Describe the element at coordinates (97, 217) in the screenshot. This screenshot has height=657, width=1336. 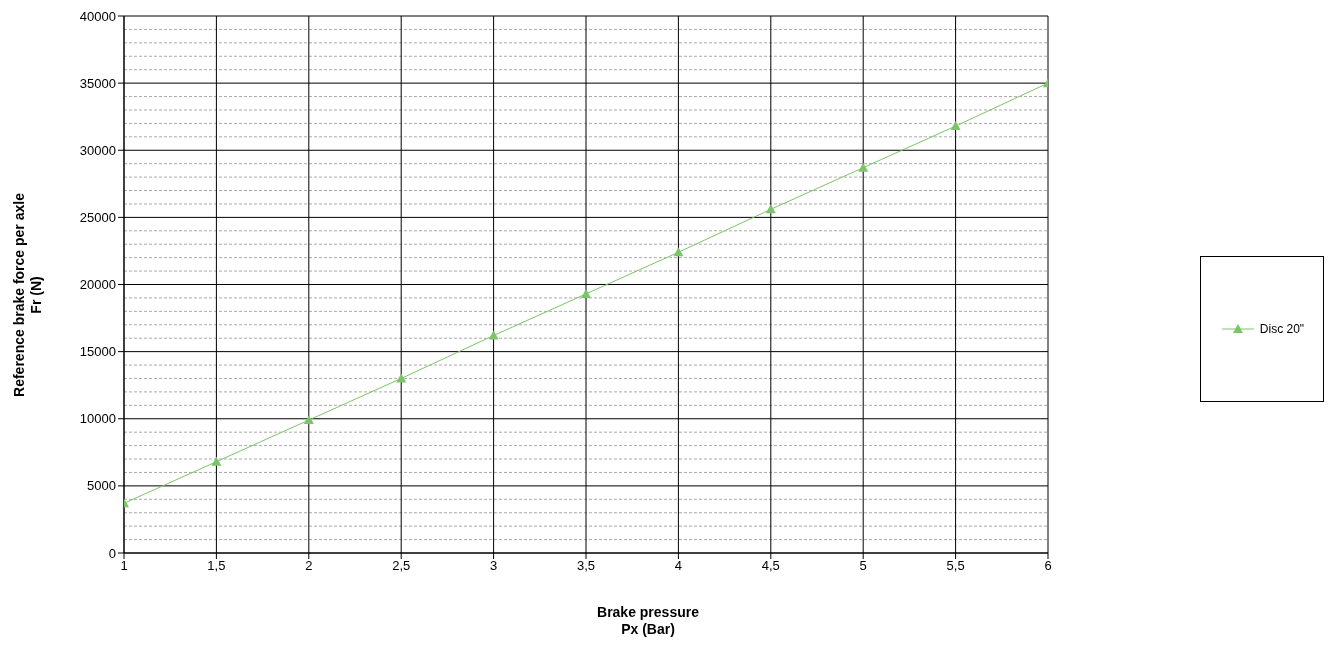
I see `y-tick-label: 25000` at that location.